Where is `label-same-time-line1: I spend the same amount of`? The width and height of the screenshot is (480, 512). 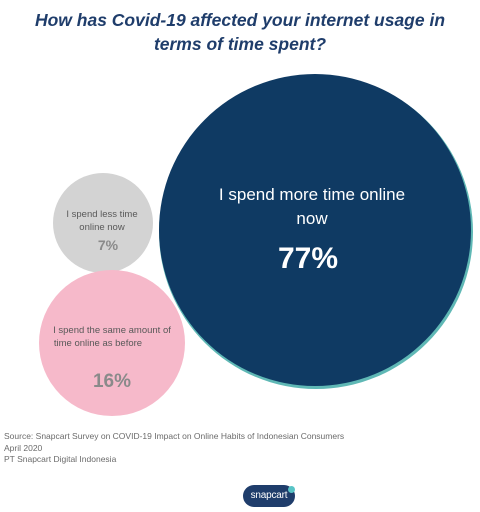 label-same-time-line1: I spend the same amount of is located at coordinates (112, 330).